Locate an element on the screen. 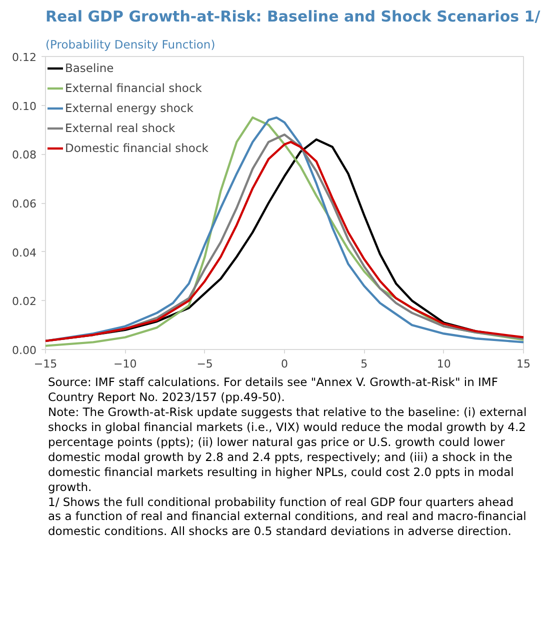 The width and height of the screenshot is (553, 620). x-tick-label: 5 is located at coordinates (364, 364).